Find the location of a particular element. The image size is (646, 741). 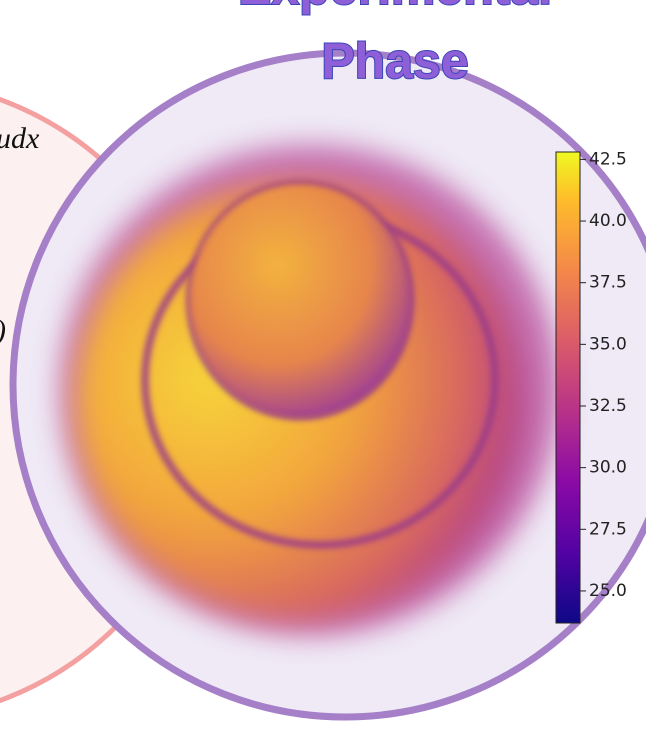

tick-label: 37.5 is located at coordinates (608, 283).